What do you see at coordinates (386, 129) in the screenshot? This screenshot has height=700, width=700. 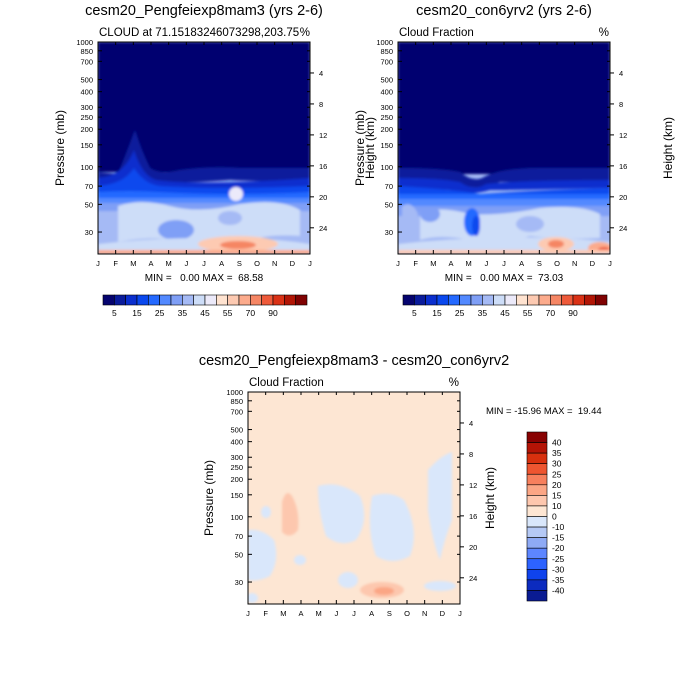 I see `pressure-tick-label: 200` at bounding box center [386, 129].